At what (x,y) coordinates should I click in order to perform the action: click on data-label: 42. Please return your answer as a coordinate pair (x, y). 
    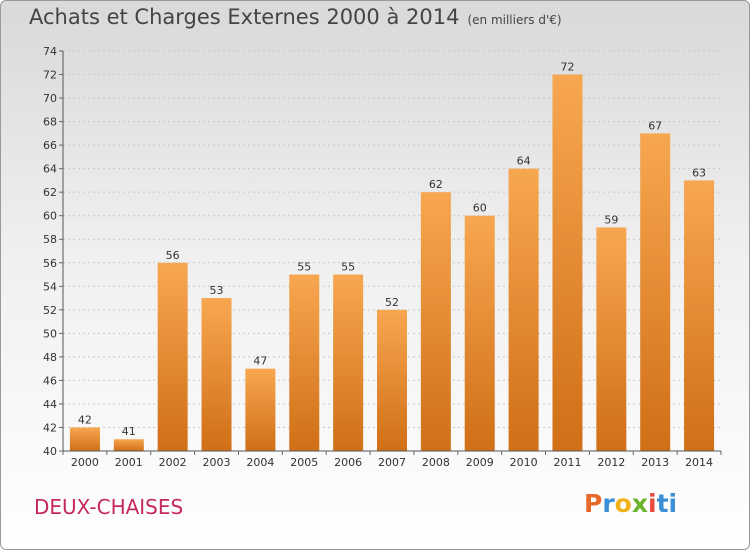
    Looking at the image, I should click on (85, 419).